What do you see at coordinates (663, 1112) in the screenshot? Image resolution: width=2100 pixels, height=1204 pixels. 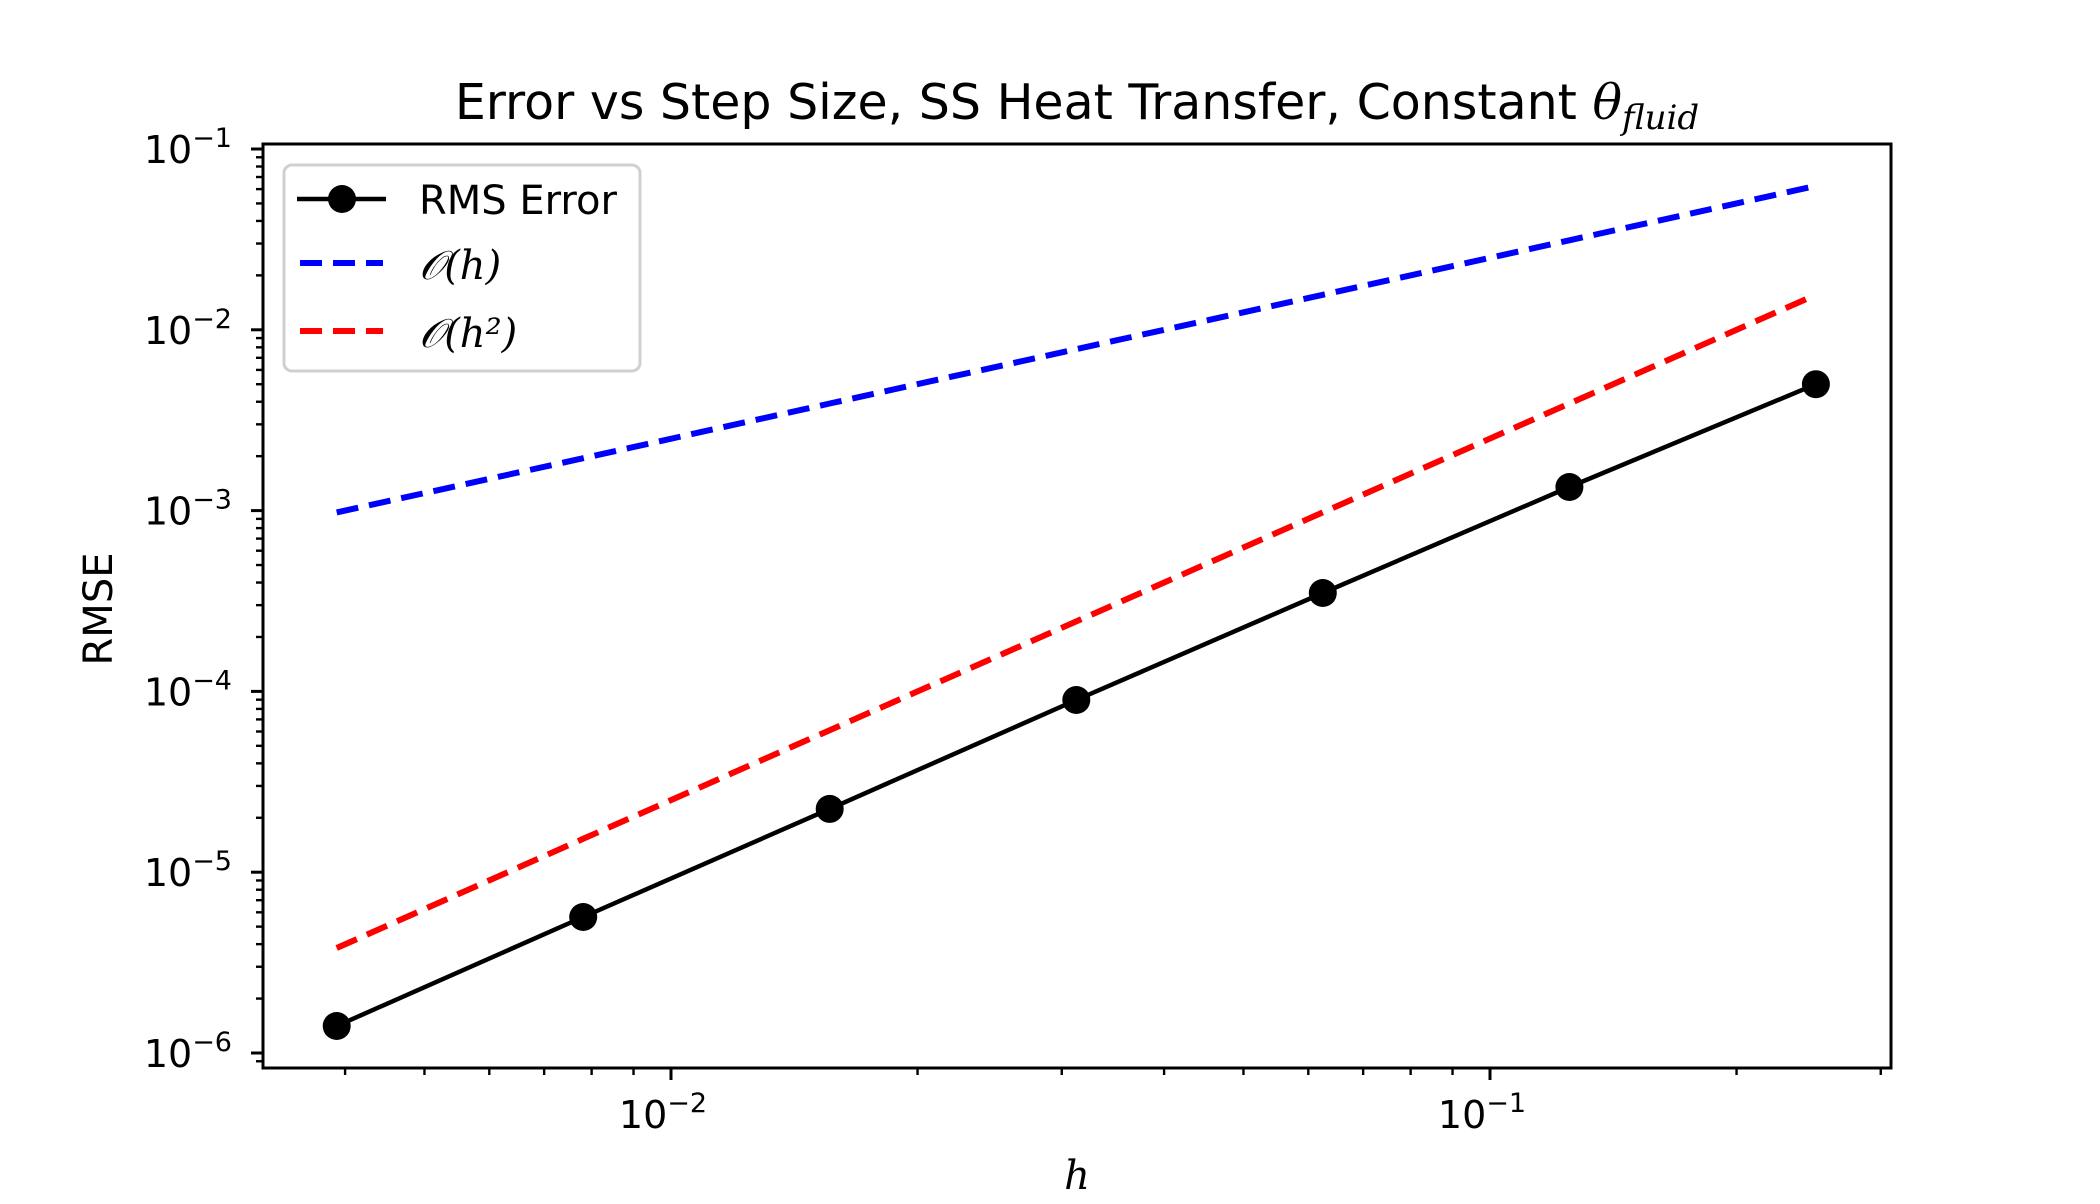 I see `x-tick-label: 10⁻²` at bounding box center [663, 1112].